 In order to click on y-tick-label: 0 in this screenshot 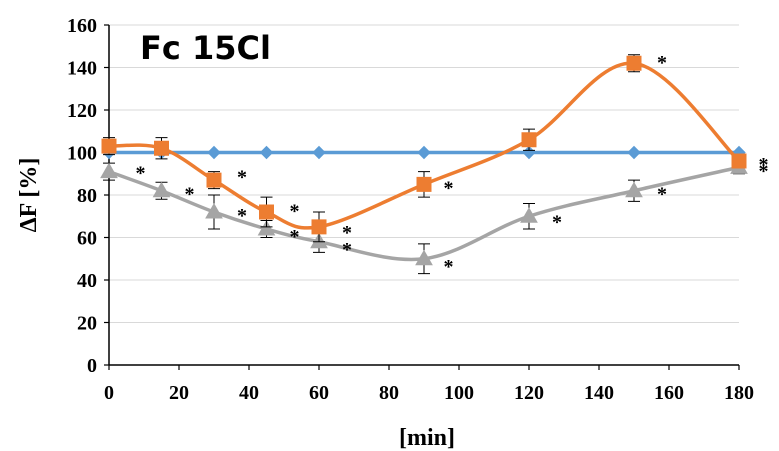, I will do `click(92, 366)`.